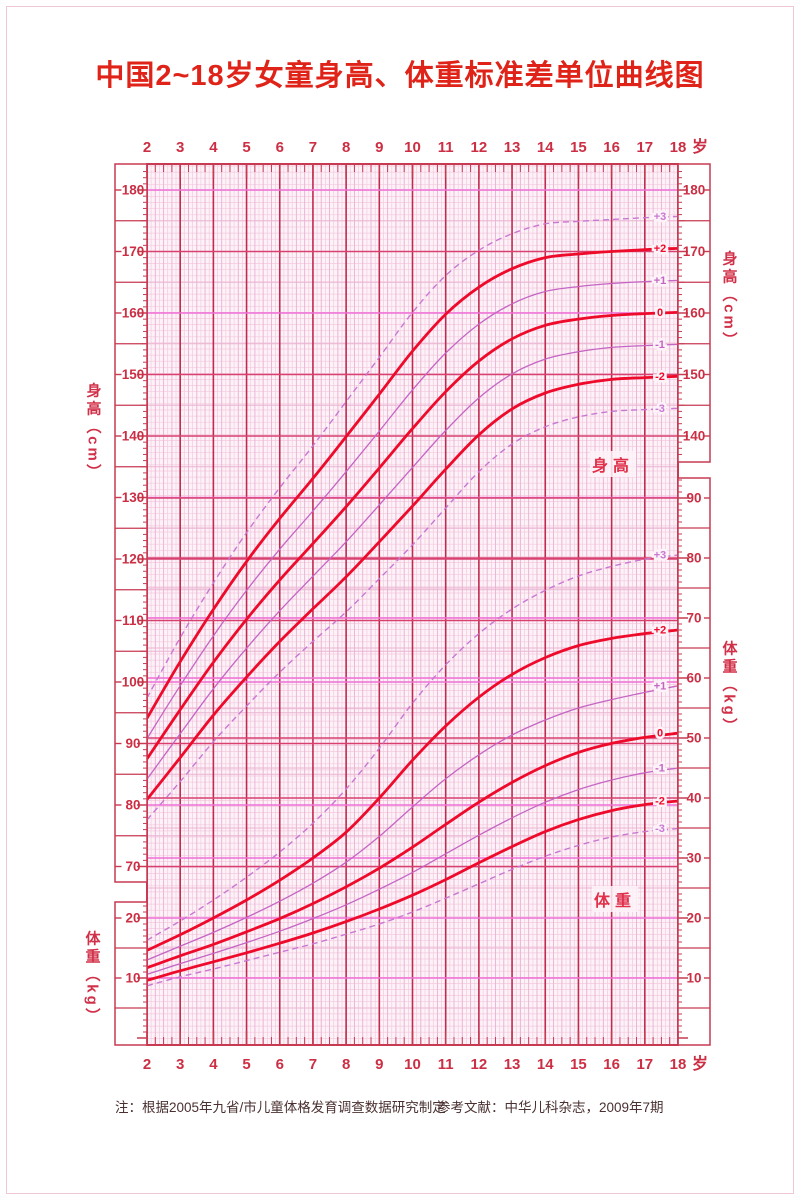  What do you see at coordinates (400, 76) in the screenshot?
I see `chart-title: 中国2~18岁女童身高、体重标准差单位曲线图` at bounding box center [400, 76].